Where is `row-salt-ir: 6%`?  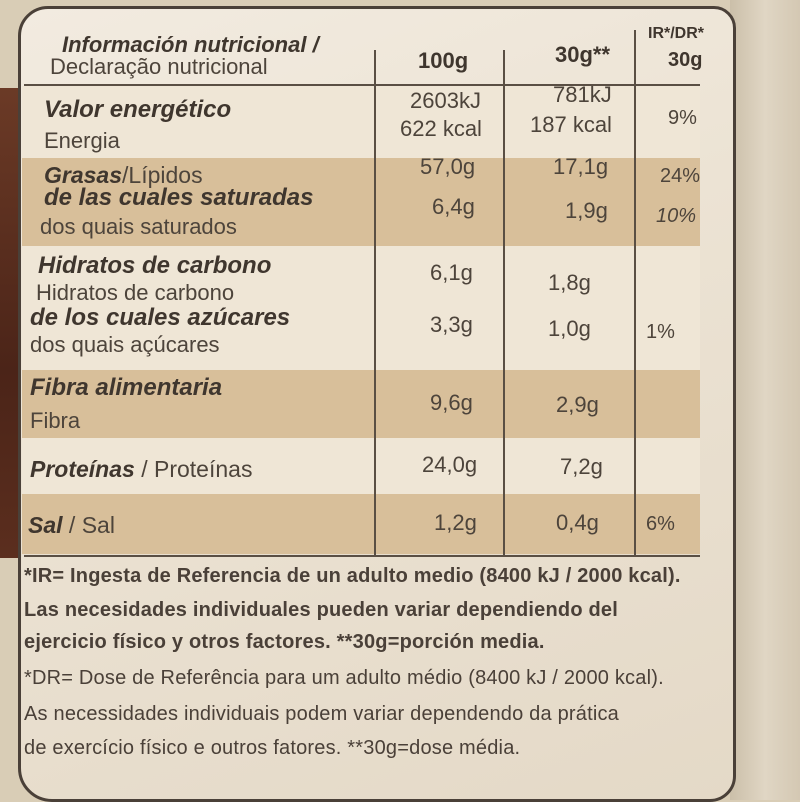
row-salt-ir: 6% is located at coordinates (660, 524).